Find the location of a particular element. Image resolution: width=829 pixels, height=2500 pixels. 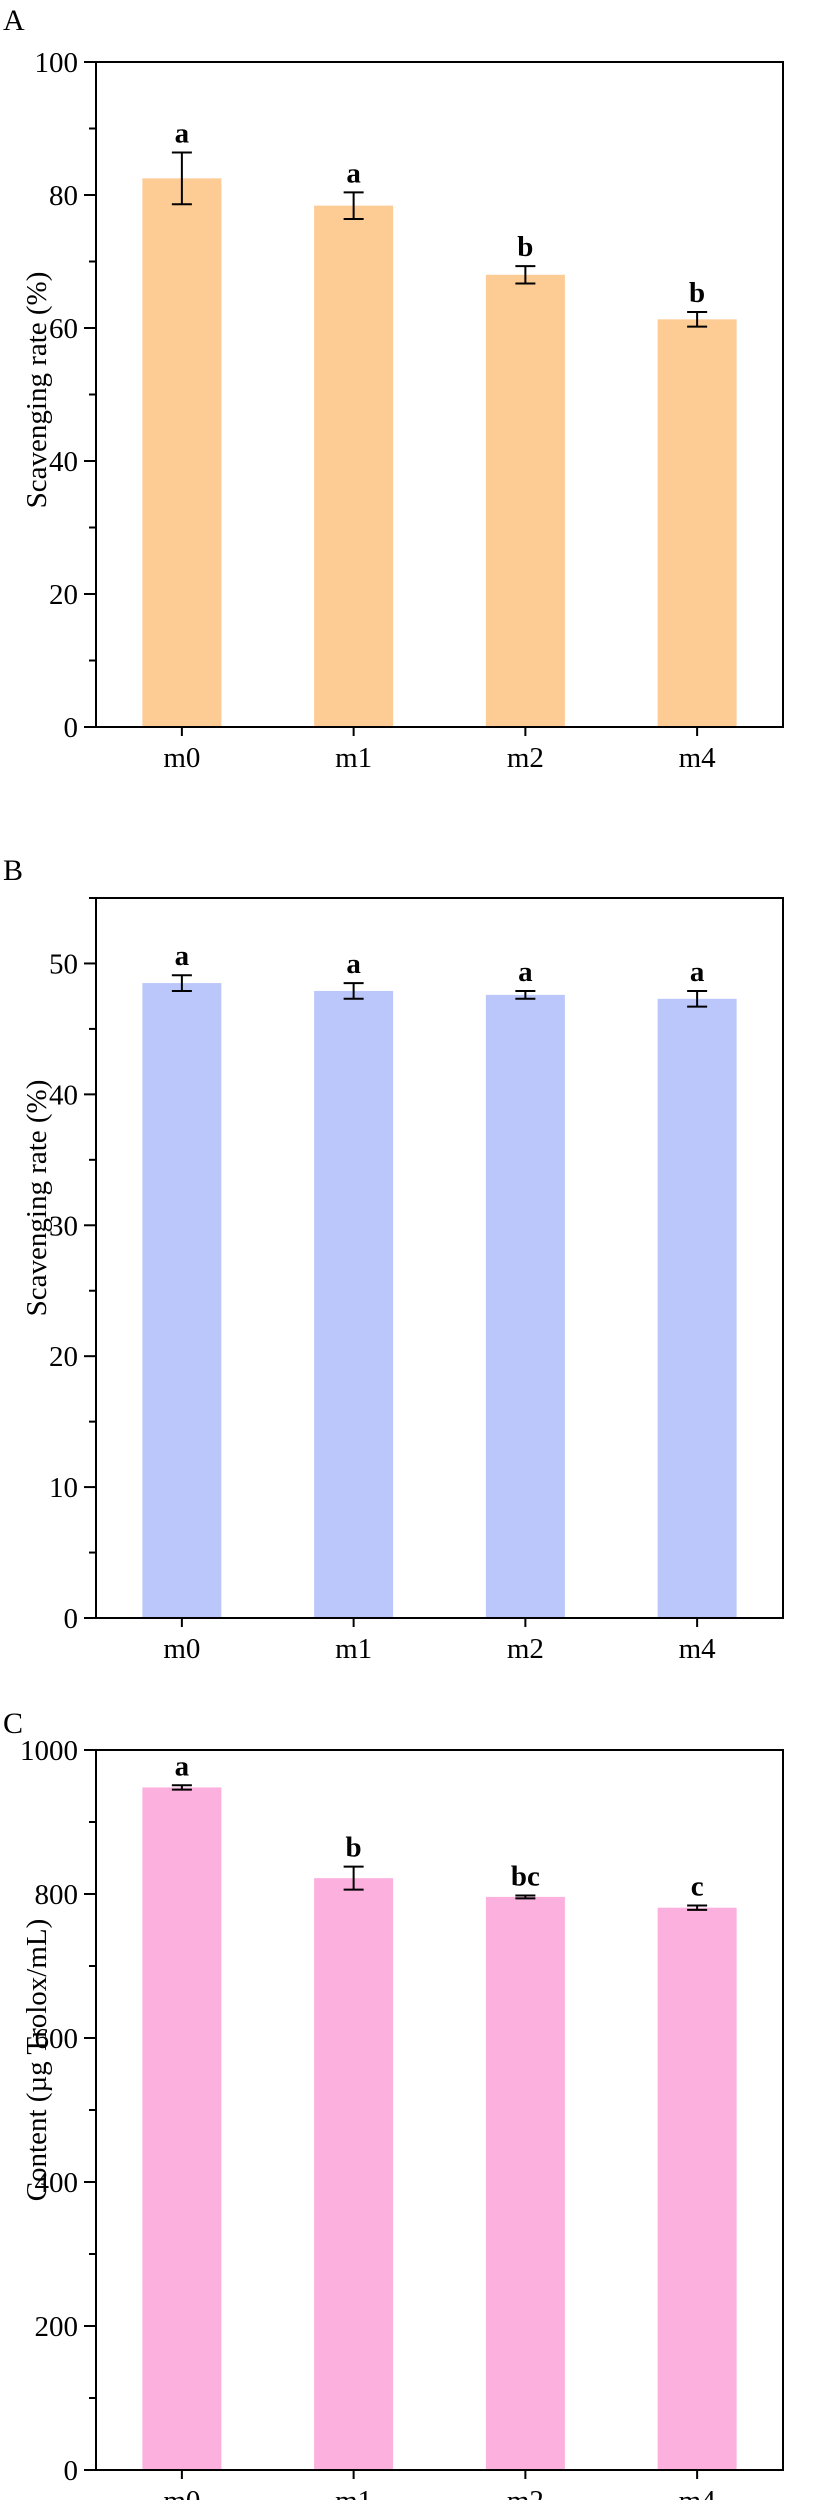

panel-label: B is located at coordinates (13, 870).